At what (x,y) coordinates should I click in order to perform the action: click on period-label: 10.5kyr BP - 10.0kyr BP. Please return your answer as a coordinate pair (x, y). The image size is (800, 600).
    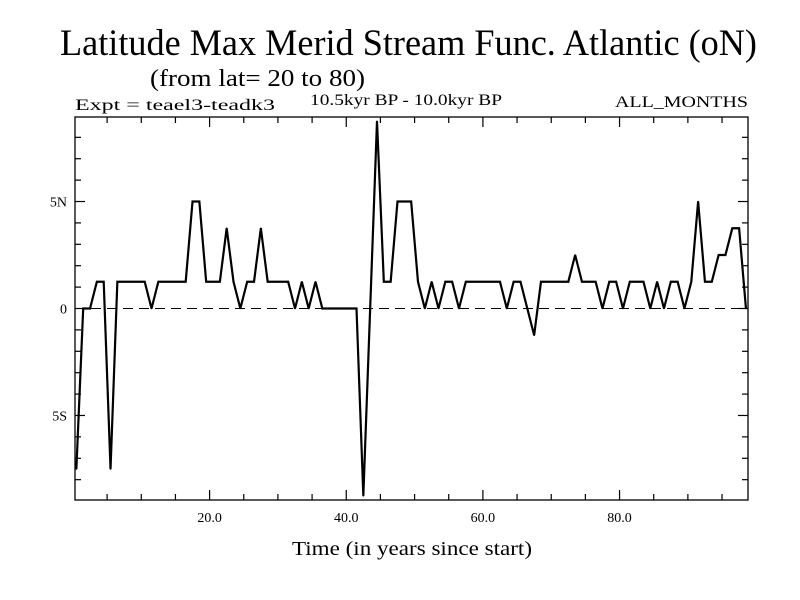
    Looking at the image, I should click on (406, 100).